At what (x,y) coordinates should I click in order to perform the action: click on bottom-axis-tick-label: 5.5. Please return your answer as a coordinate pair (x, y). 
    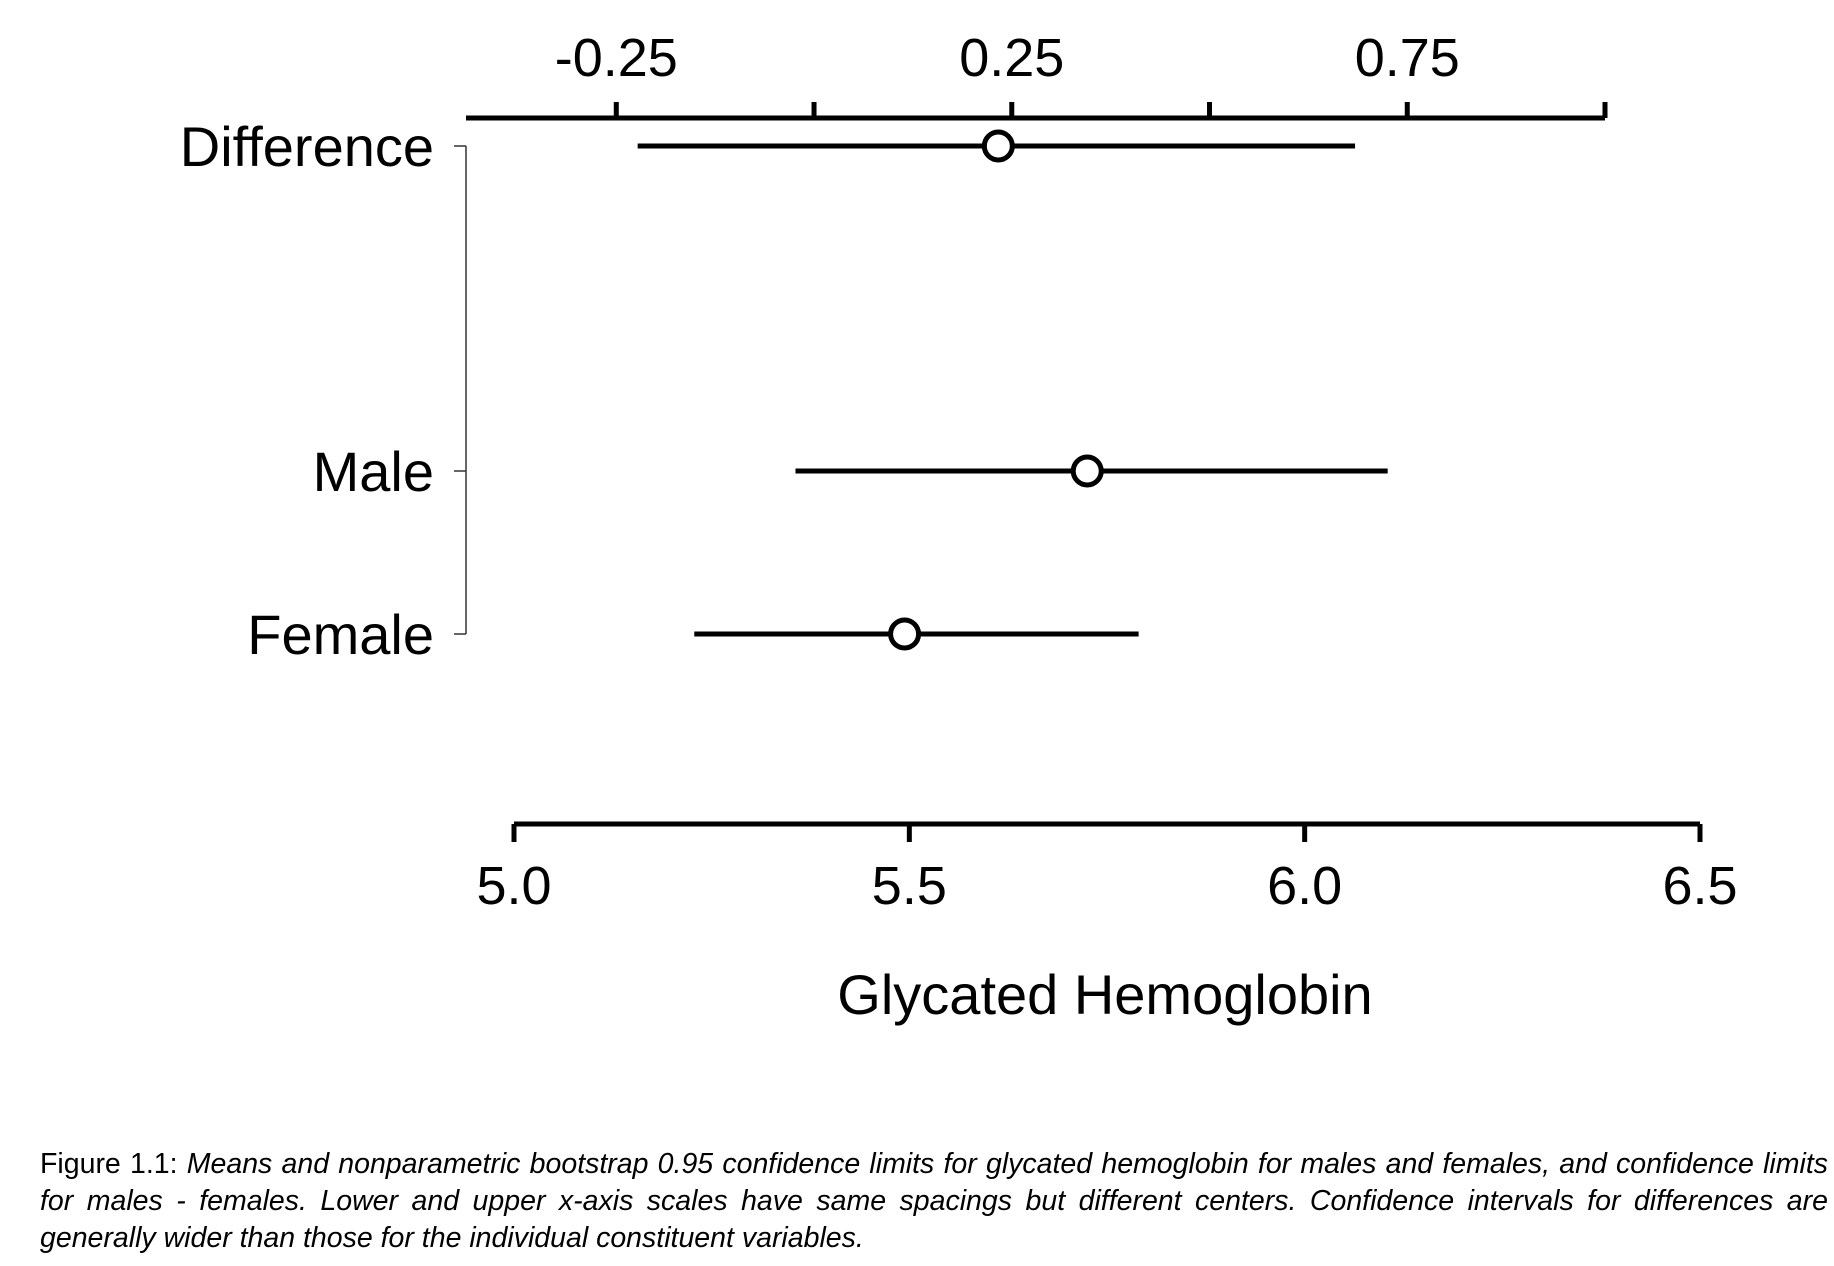
    Looking at the image, I should click on (909, 886).